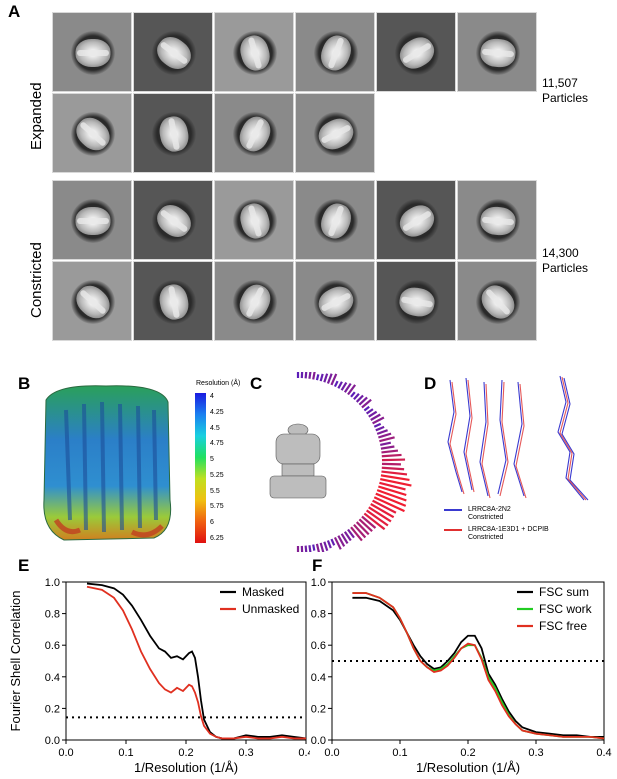 This screenshot has height=779, width=617. What do you see at coordinates (318, 741) in the screenshot?
I see `y-tick-label: 0.0` at bounding box center [318, 741].